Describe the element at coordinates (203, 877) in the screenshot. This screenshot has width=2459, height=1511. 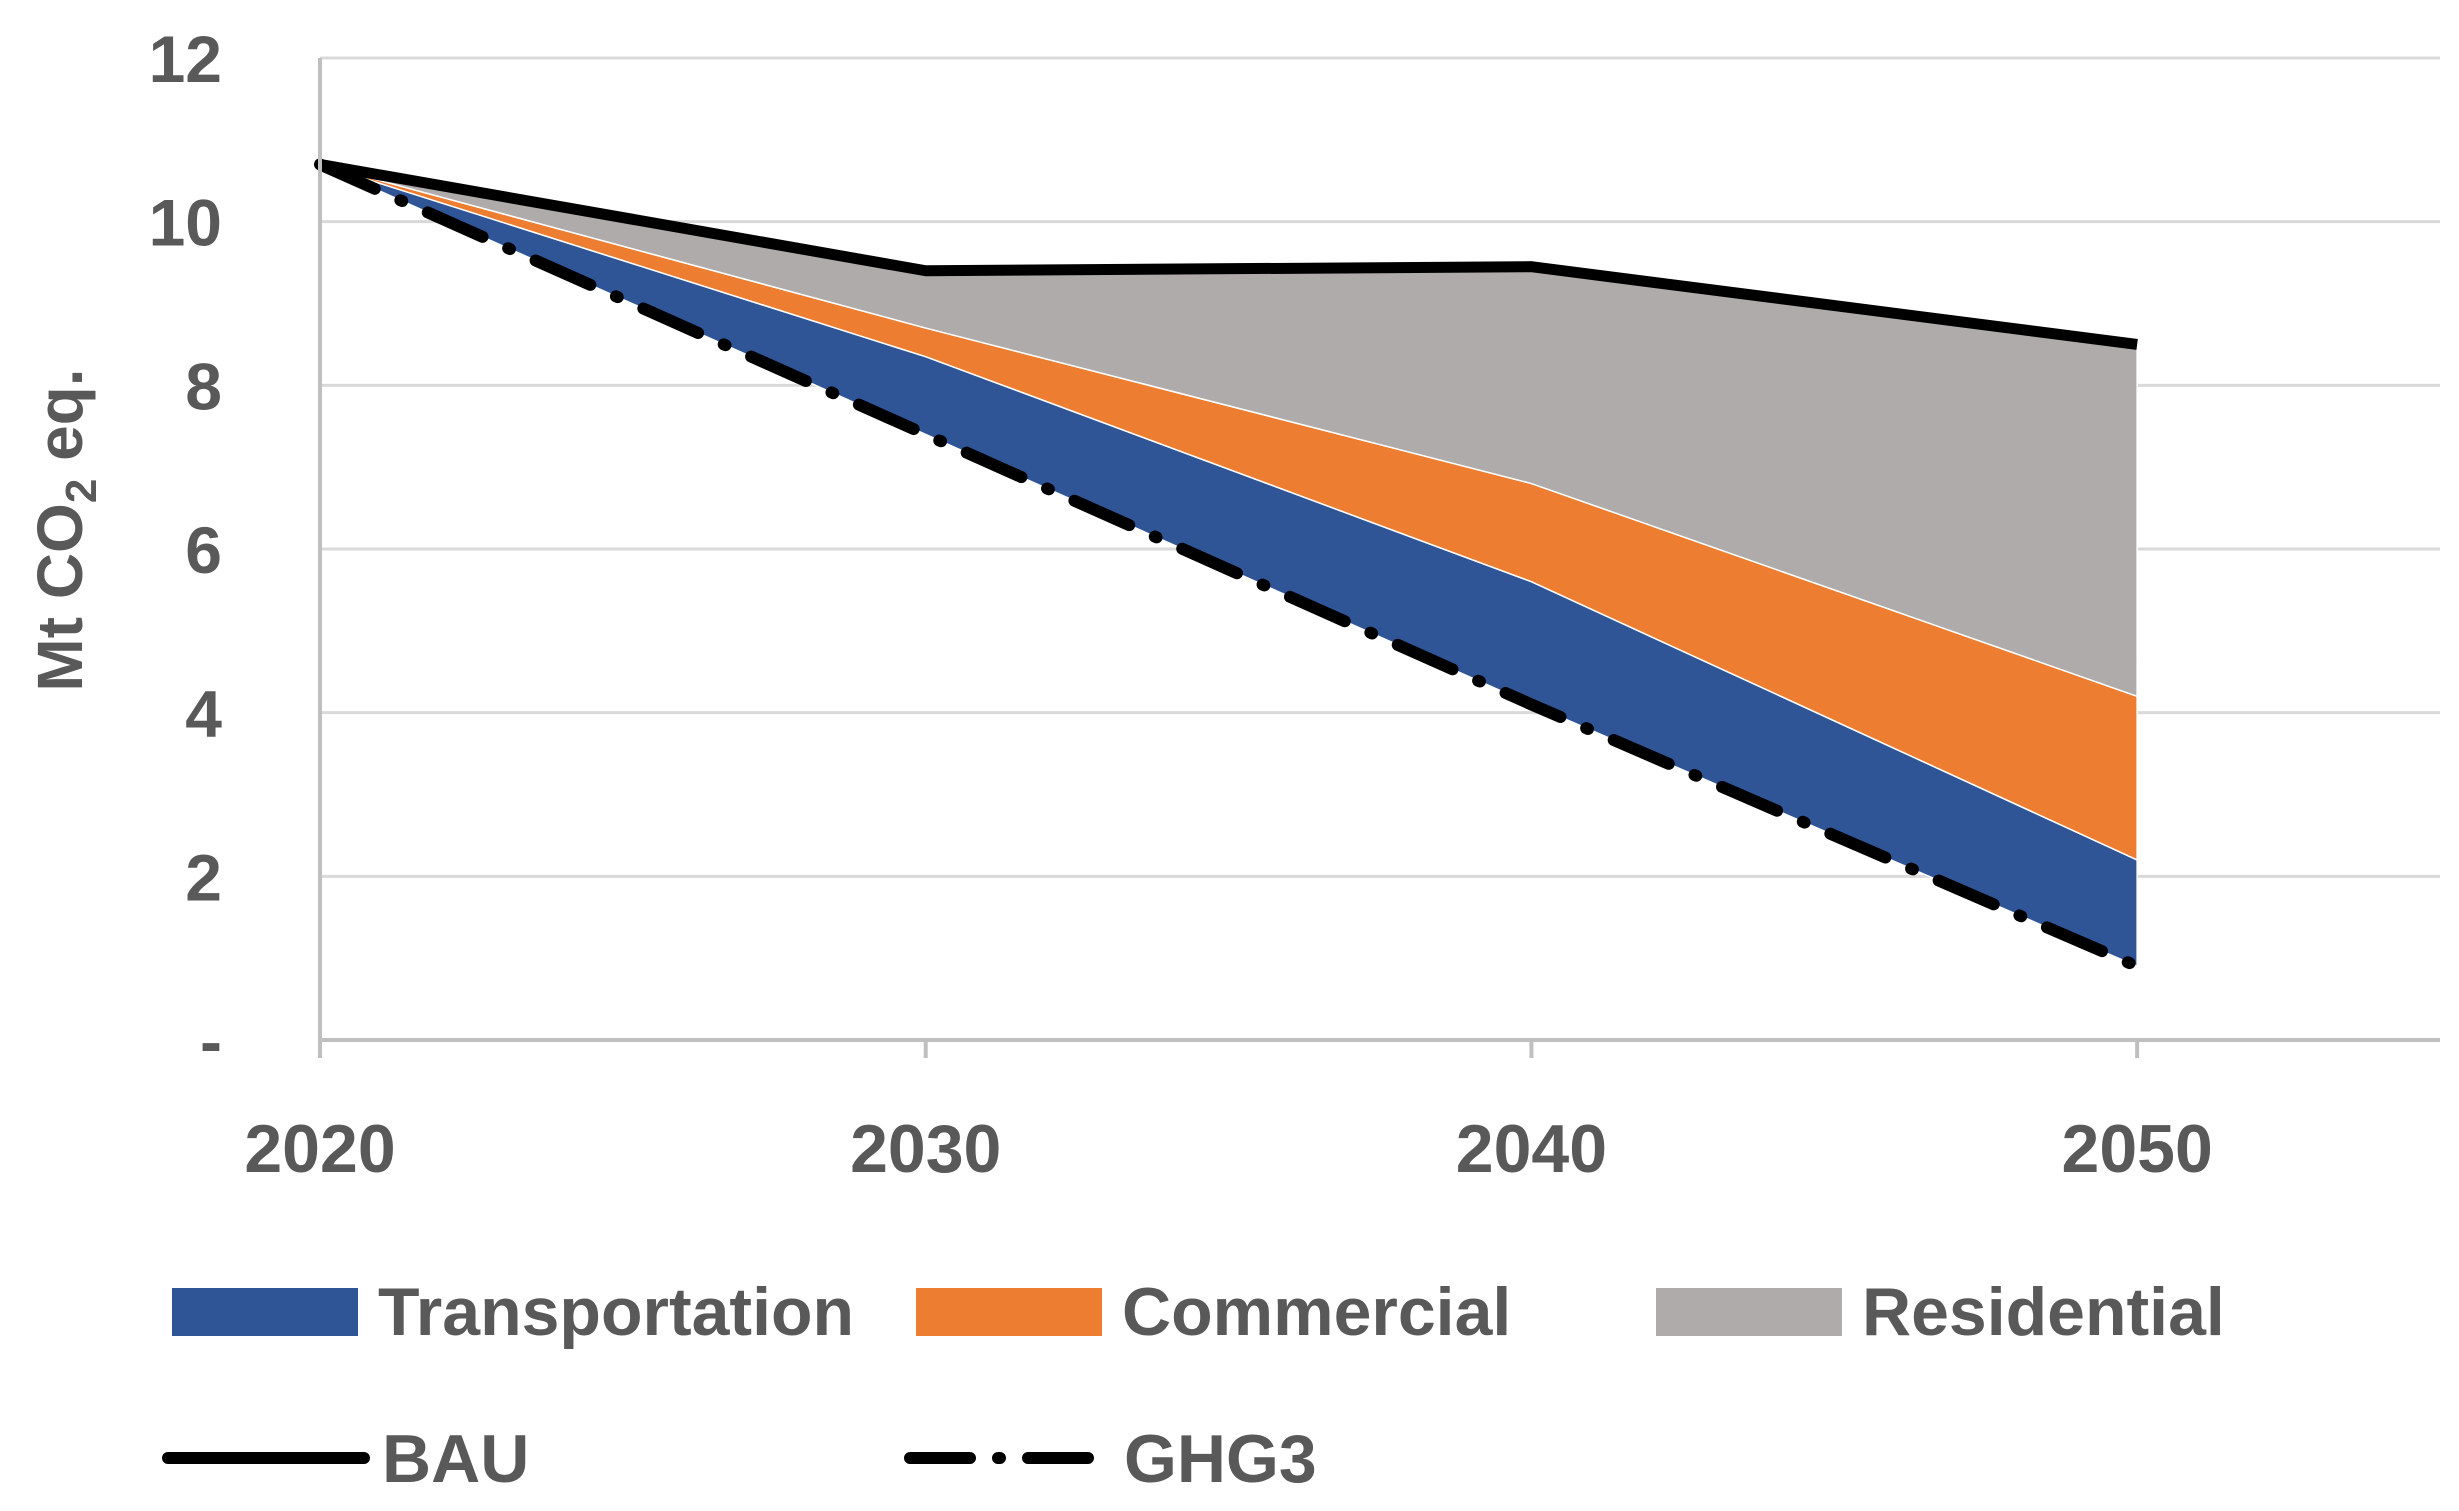
I see `y-tick-label: 2` at that location.